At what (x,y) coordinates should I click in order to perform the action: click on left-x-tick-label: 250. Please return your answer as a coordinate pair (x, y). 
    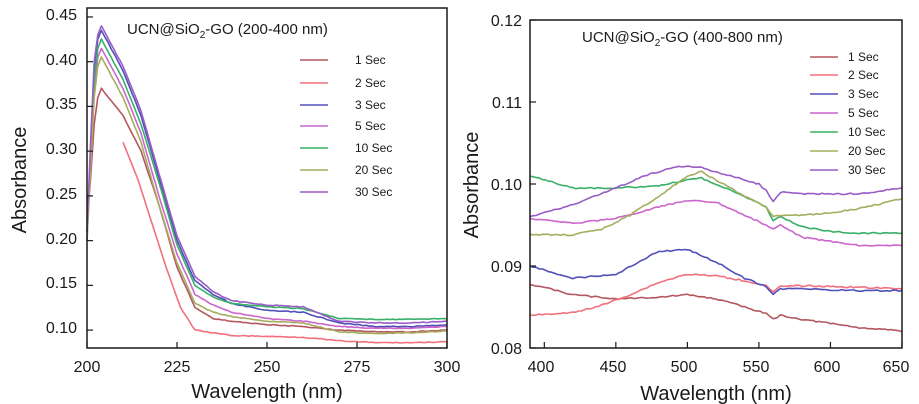
    Looking at the image, I should click on (267, 367).